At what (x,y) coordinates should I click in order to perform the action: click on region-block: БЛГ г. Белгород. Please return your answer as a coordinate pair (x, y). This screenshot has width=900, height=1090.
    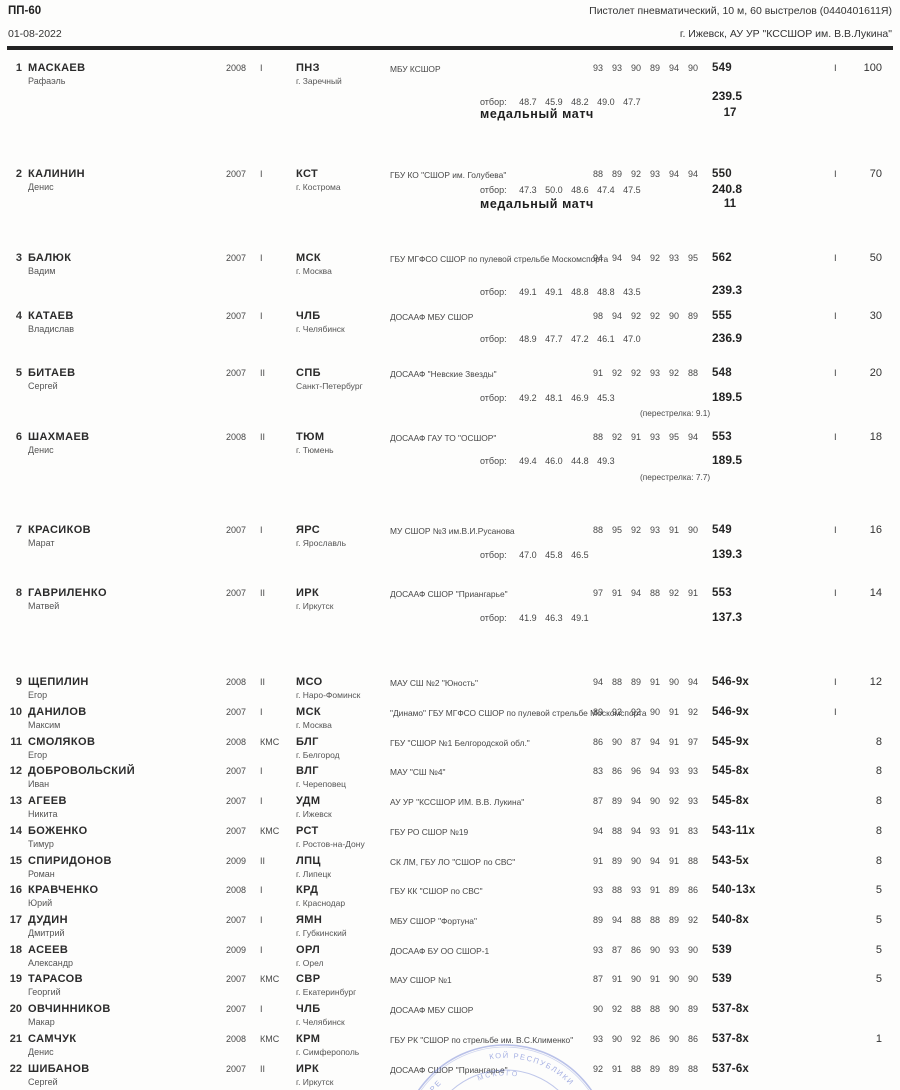
    Looking at the image, I should click on (318, 748).